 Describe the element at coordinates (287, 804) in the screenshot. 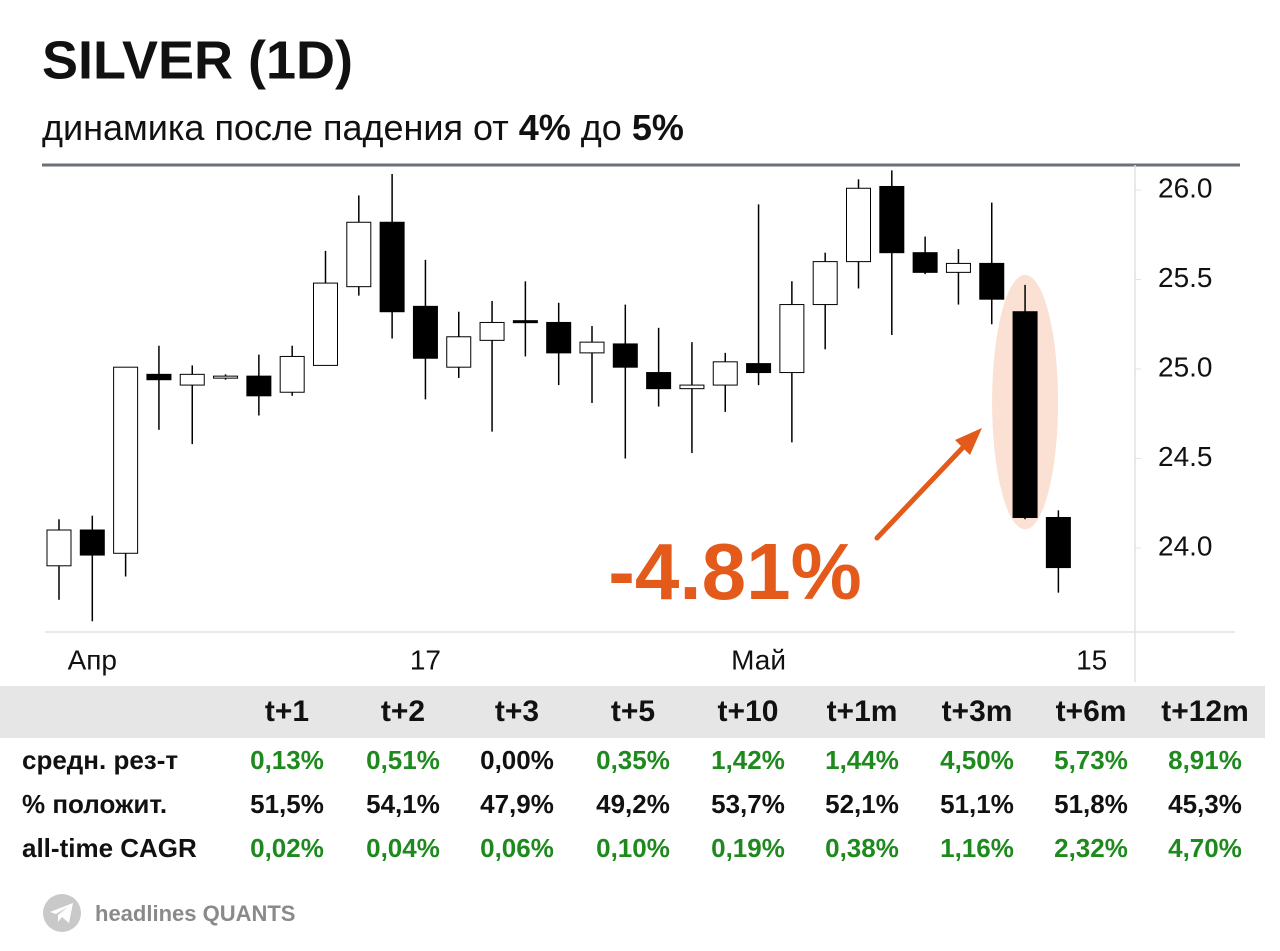

I see `table-cell: 51,5%` at that location.